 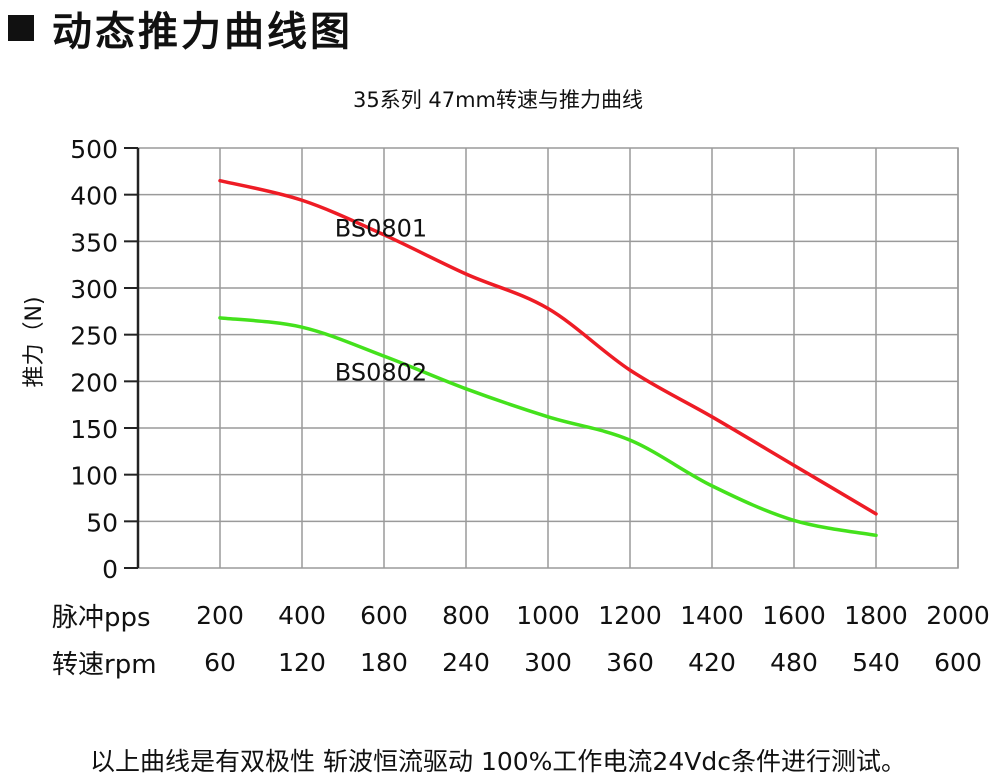 I want to click on y-axis-label: 推力（N), so click(x=34, y=342).